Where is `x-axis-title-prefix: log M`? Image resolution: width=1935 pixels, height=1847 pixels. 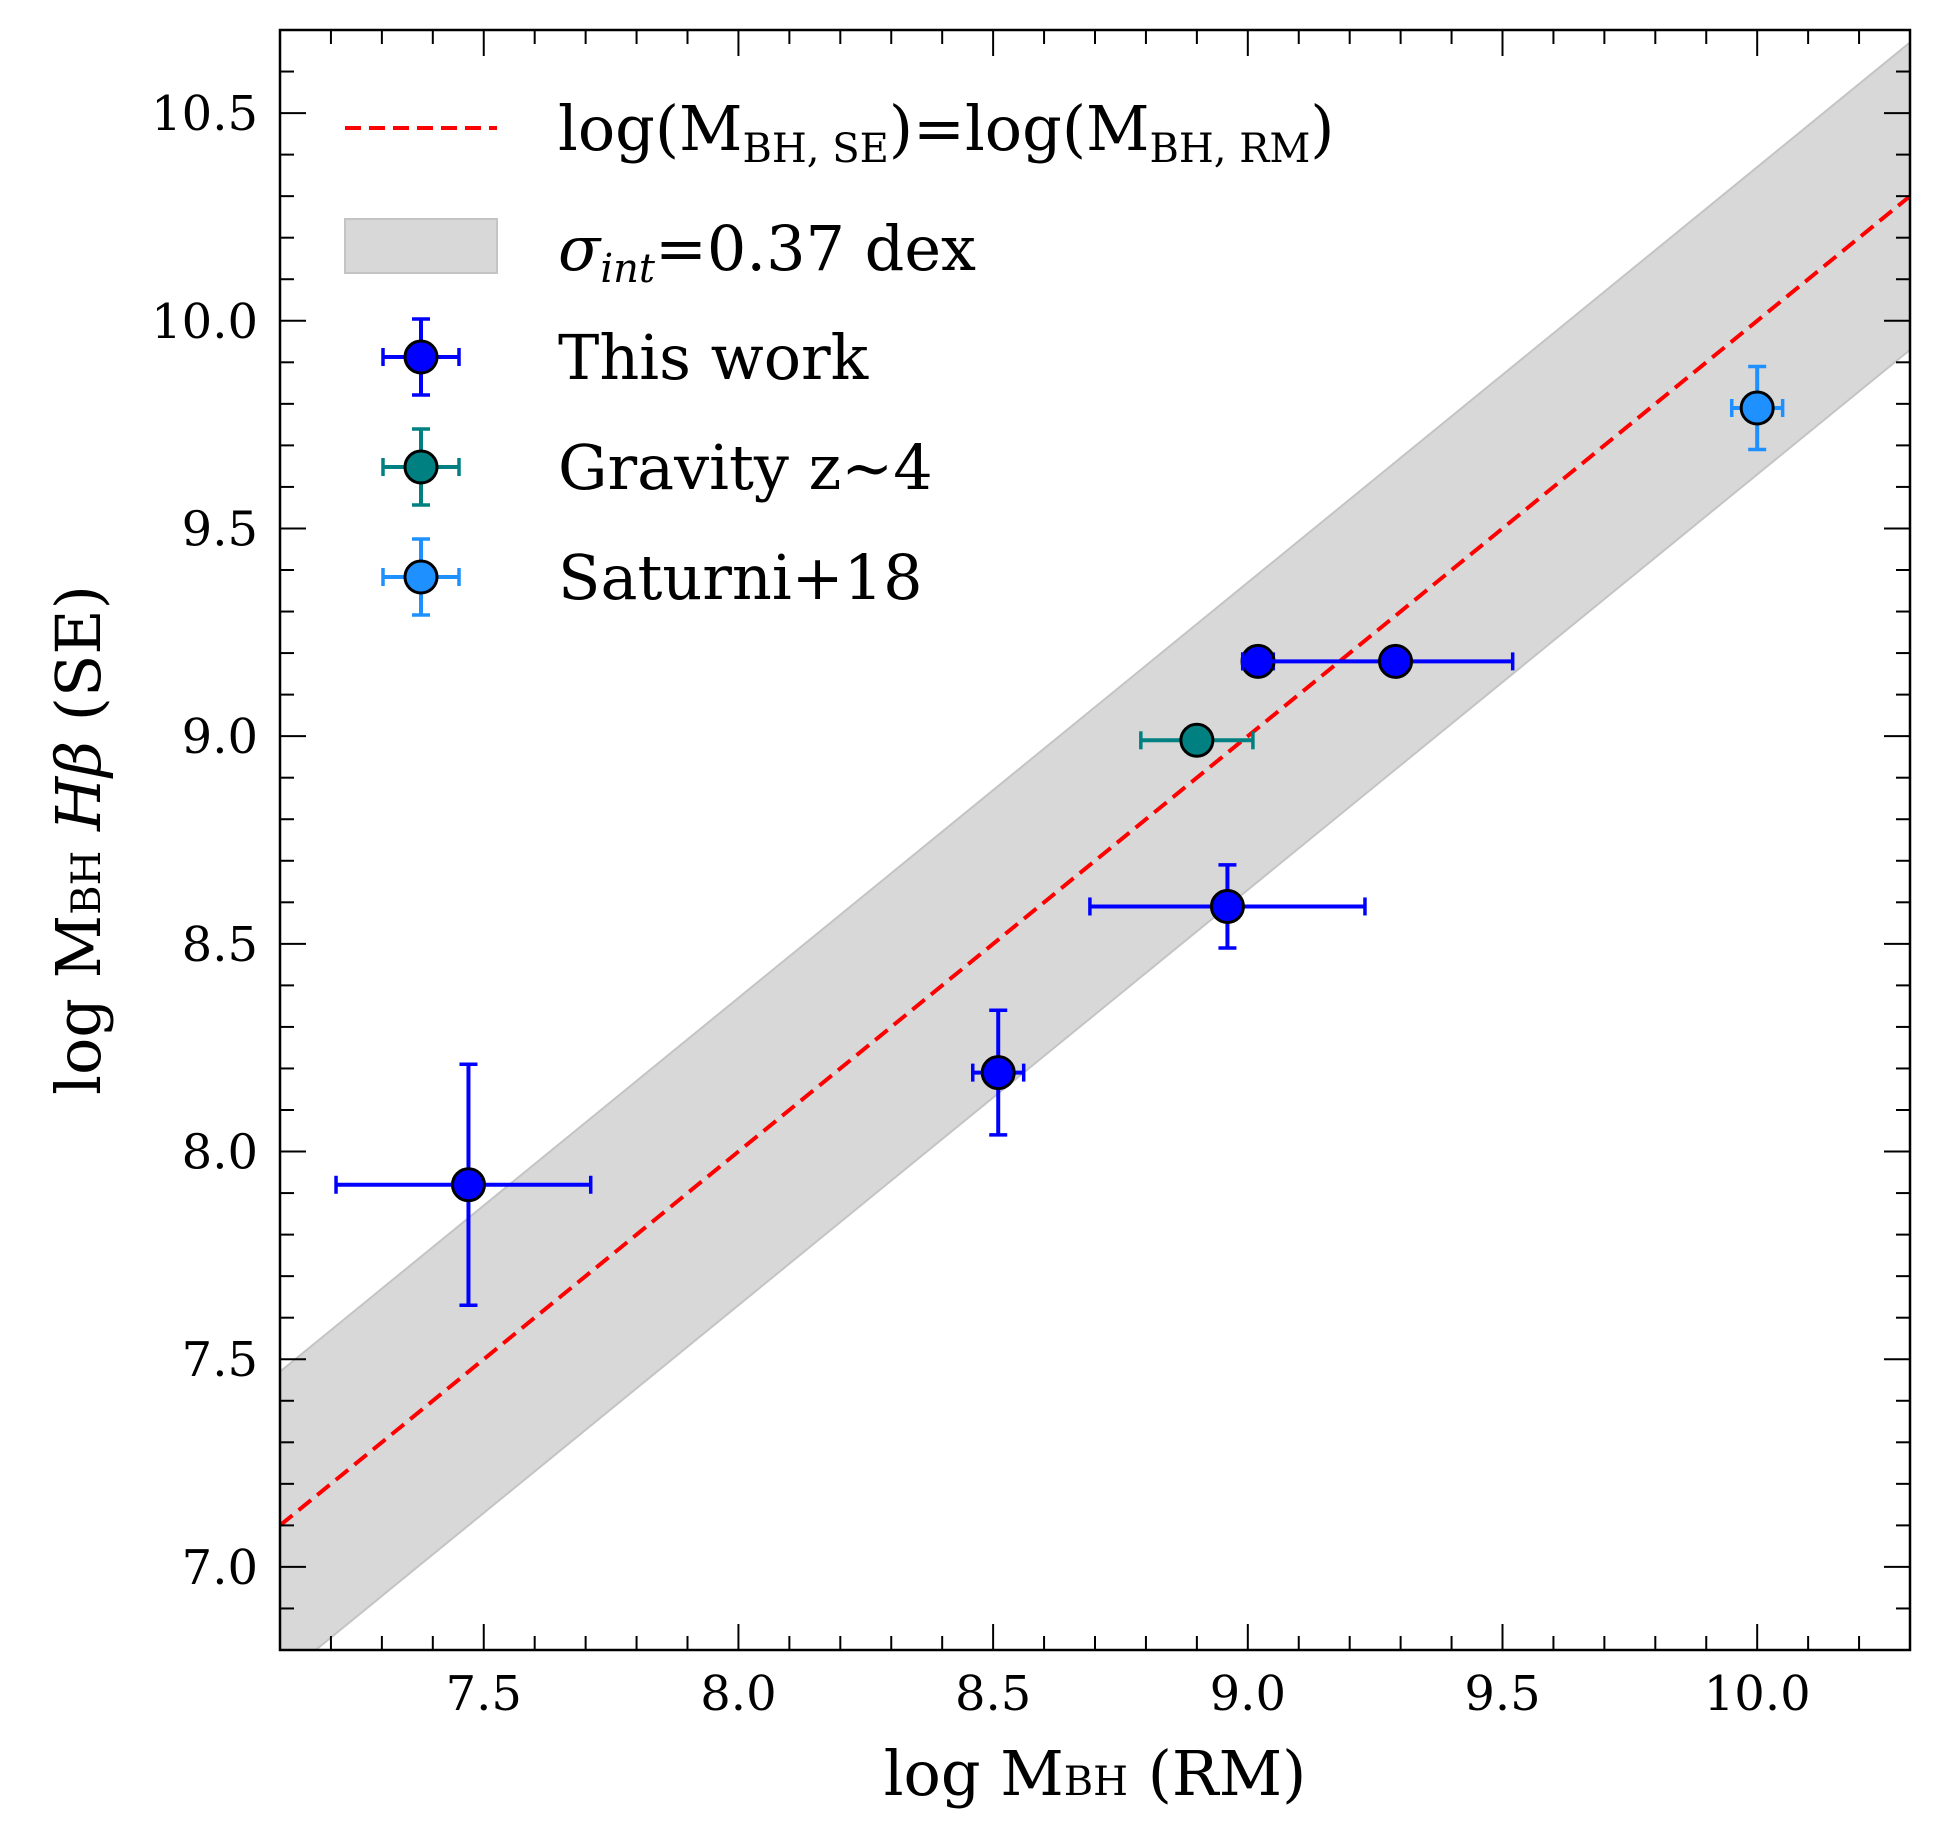
x-axis-title-prefix: log M is located at coordinates (974, 1773).